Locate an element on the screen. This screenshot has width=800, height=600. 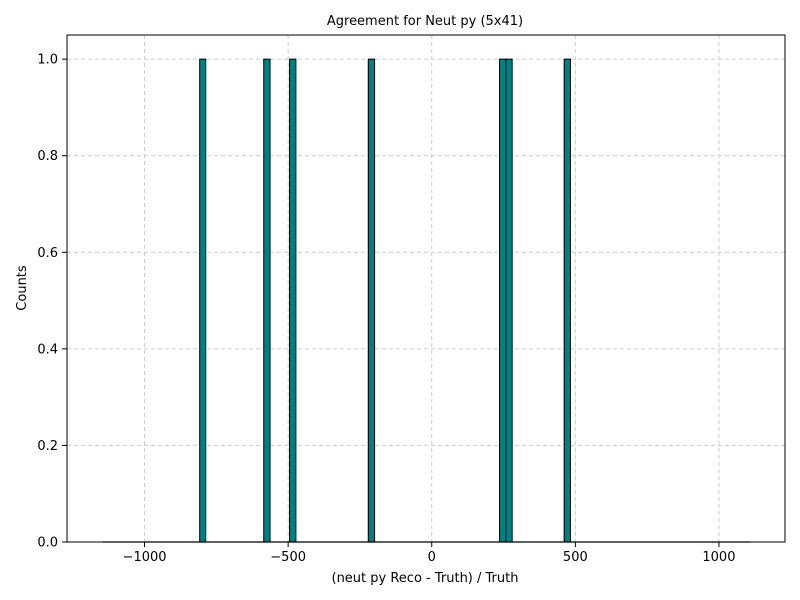
x-axis-ticks: −1000 −500 0 500 1000 is located at coordinates (429, 553).